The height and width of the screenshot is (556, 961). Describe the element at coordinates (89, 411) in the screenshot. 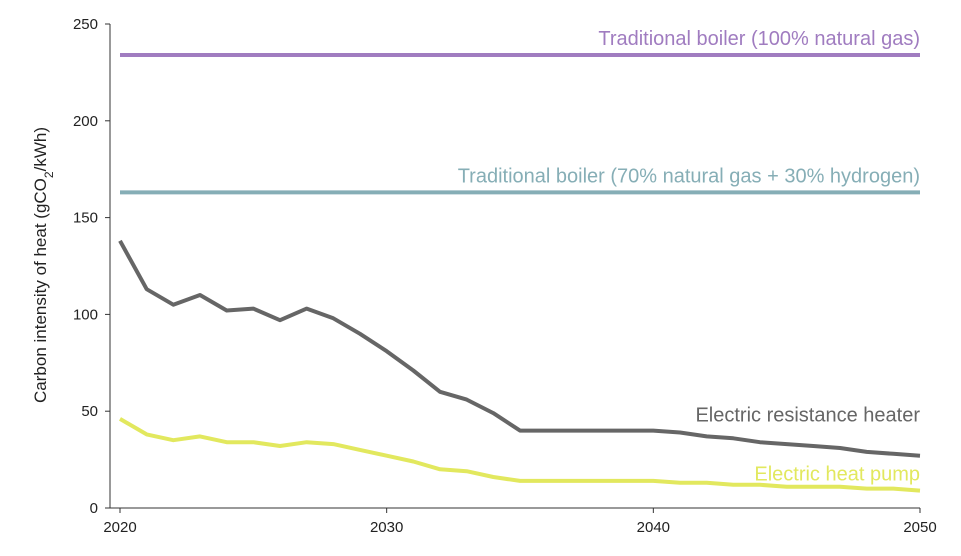

I see `y-tick-label: 50` at that location.